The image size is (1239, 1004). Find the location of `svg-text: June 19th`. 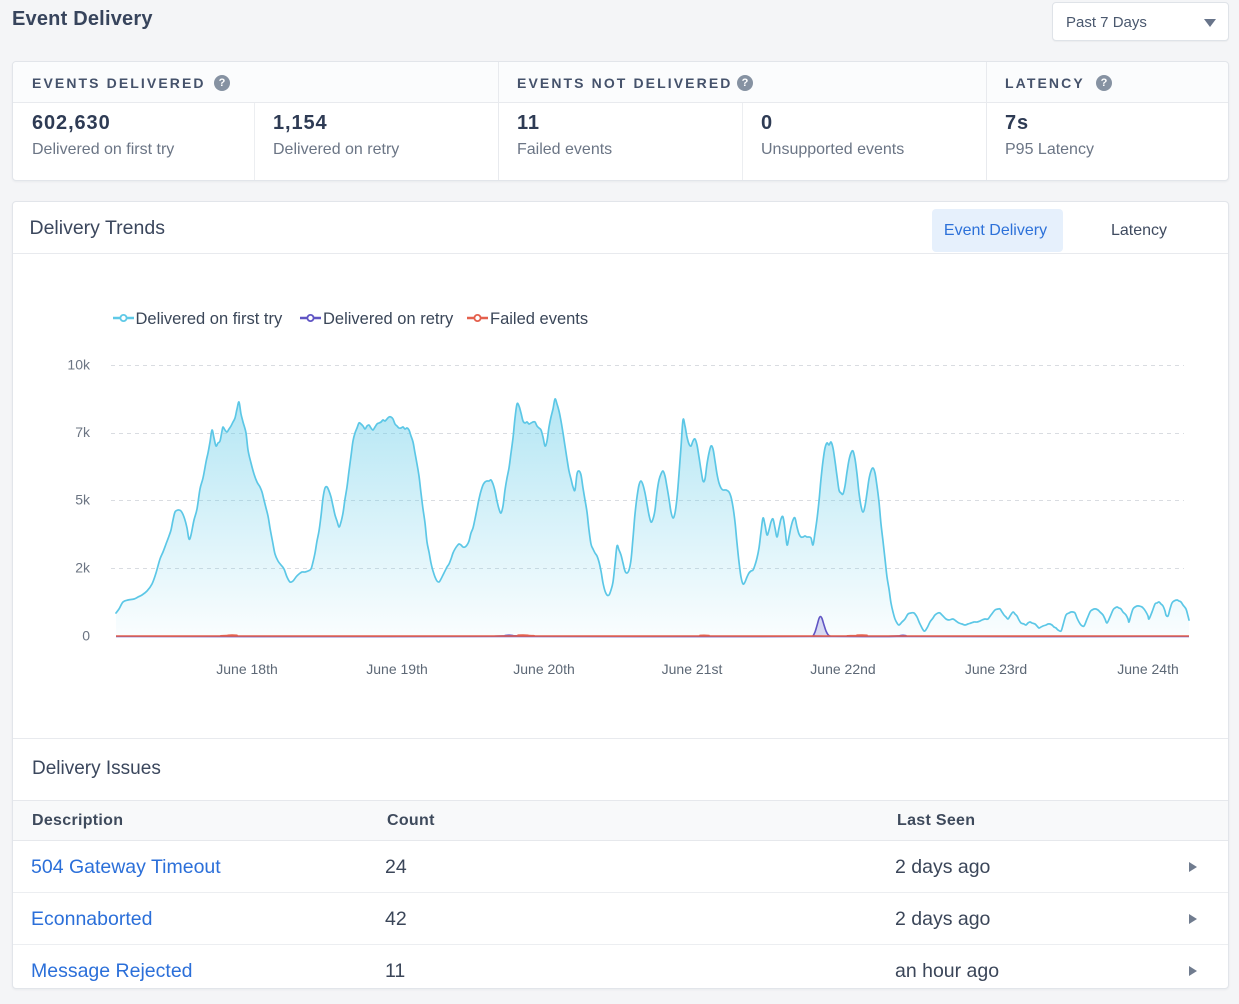

svg-text: June 19th is located at coordinates (397, 669).